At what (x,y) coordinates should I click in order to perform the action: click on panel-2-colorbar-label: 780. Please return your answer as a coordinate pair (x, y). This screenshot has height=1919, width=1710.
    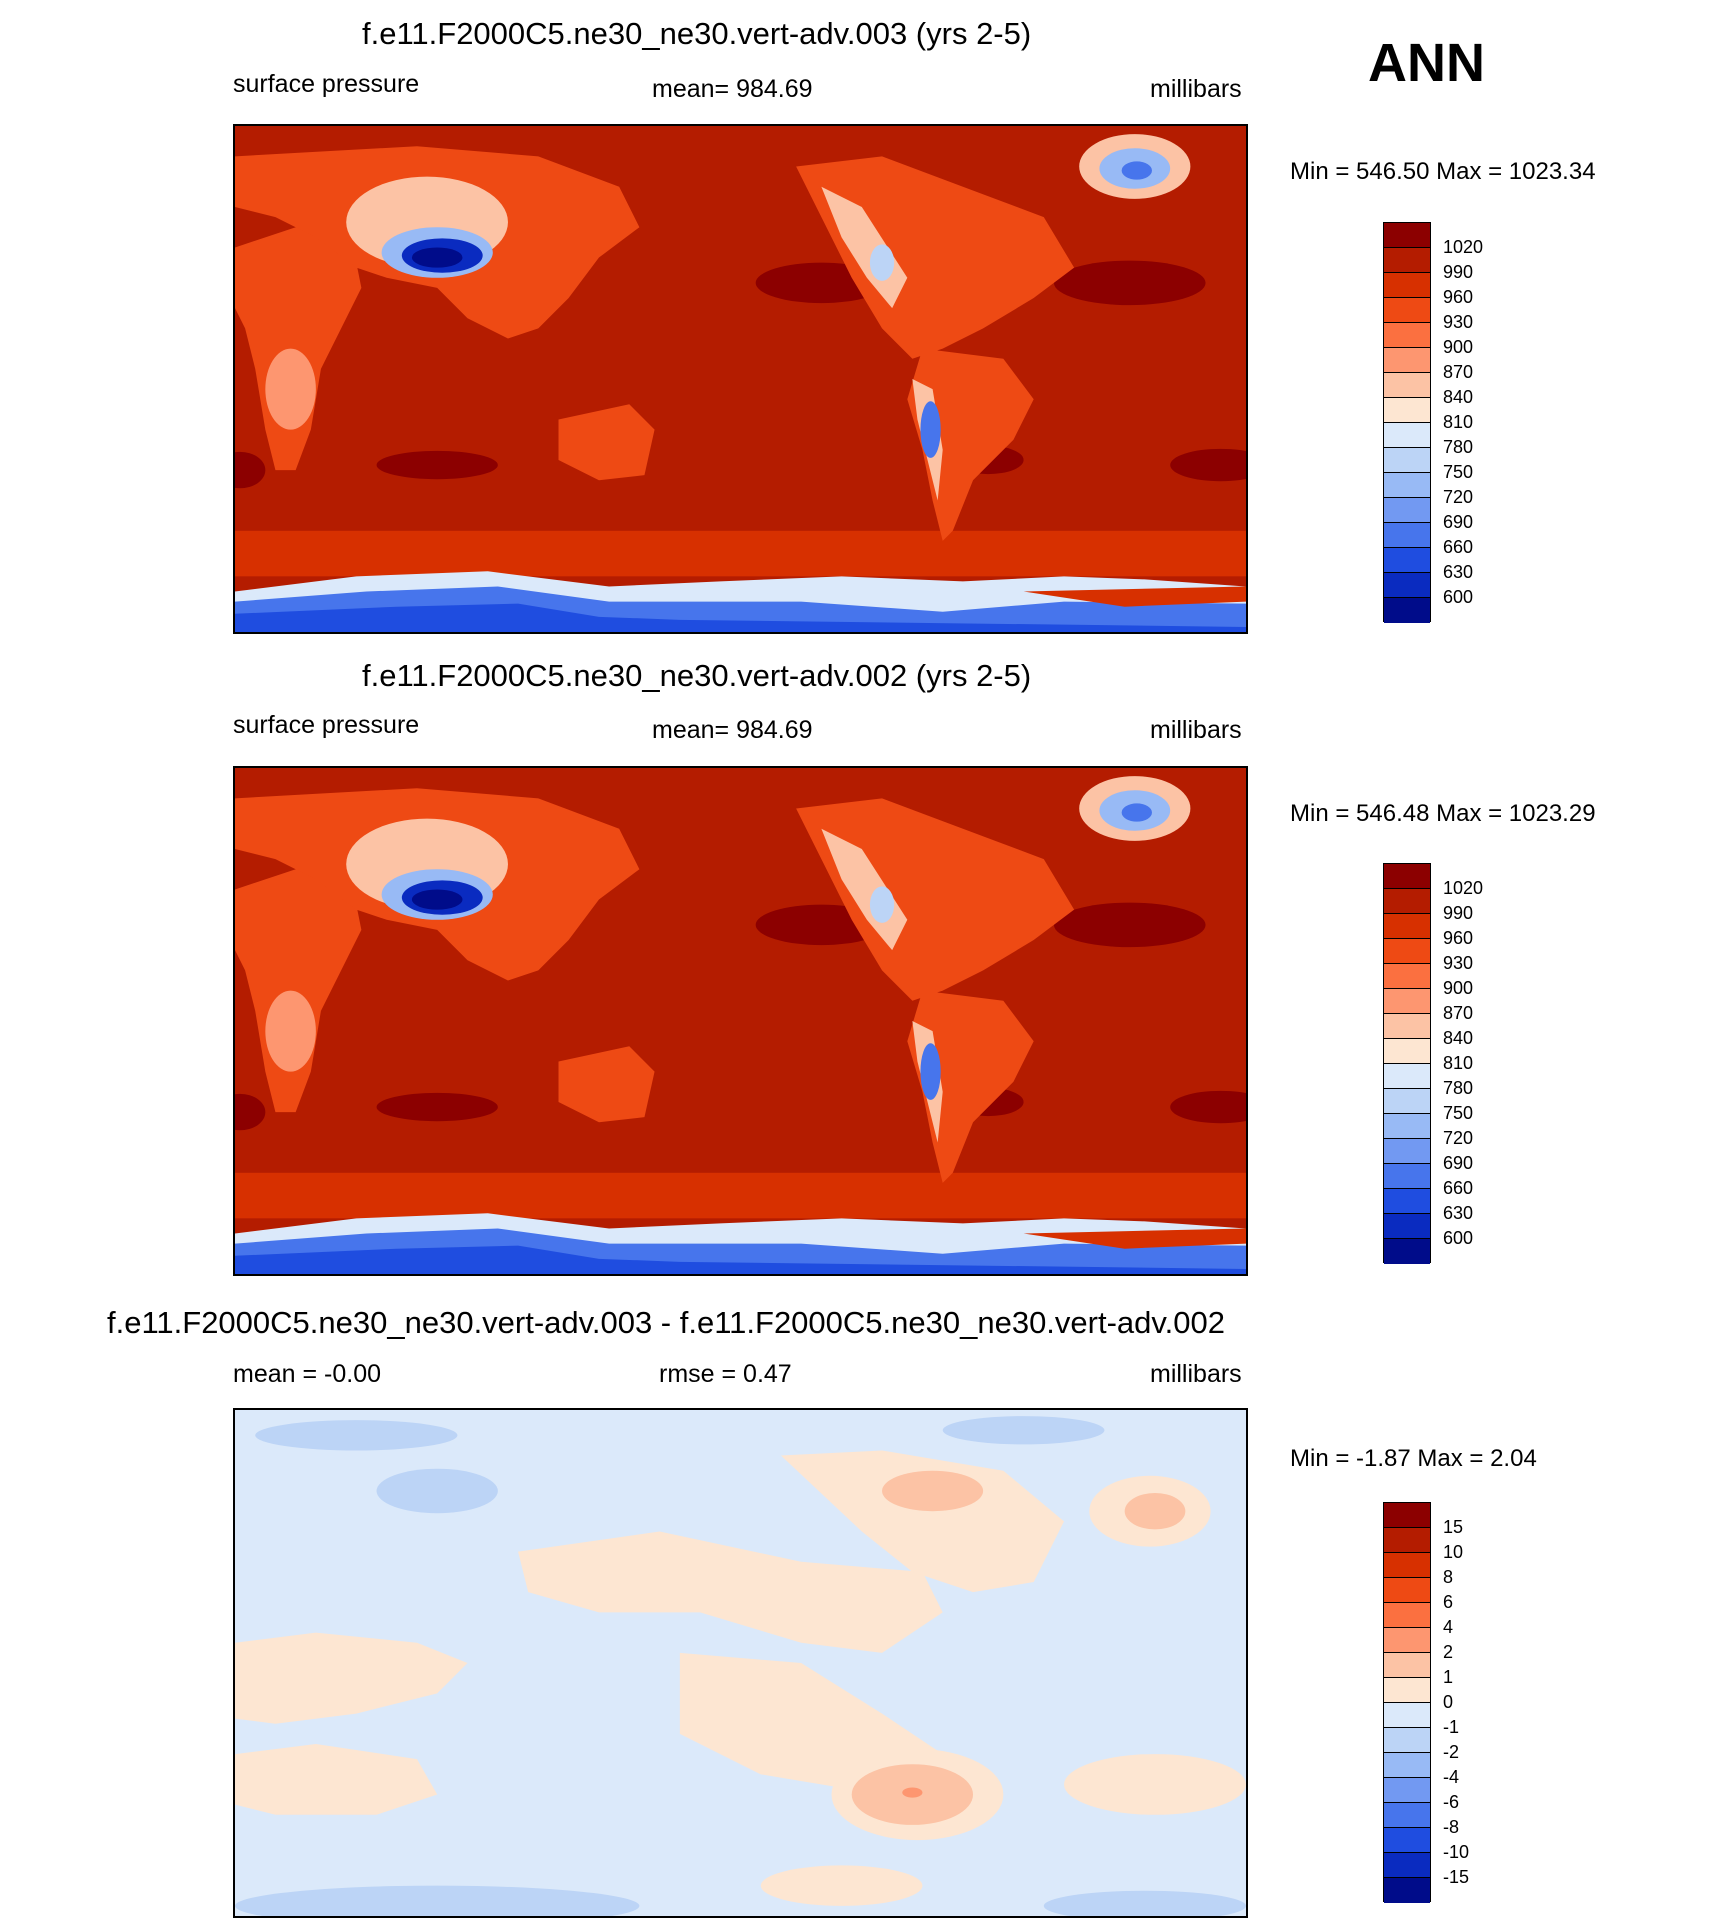
    Looking at the image, I should click on (1458, 1088).